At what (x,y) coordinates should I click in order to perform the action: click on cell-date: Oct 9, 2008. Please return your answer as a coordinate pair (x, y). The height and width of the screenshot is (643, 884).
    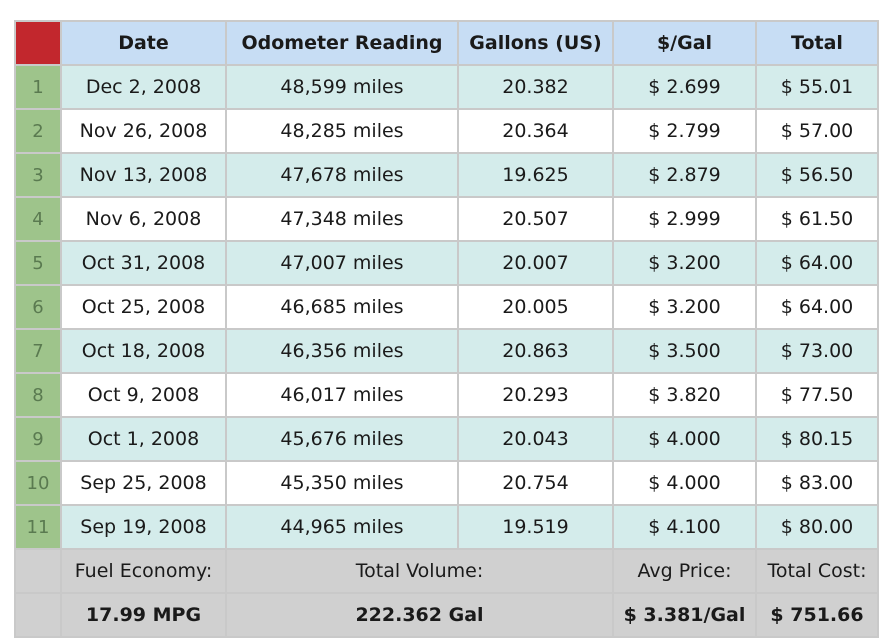
    Looking at the image, I should click on (143, 395).